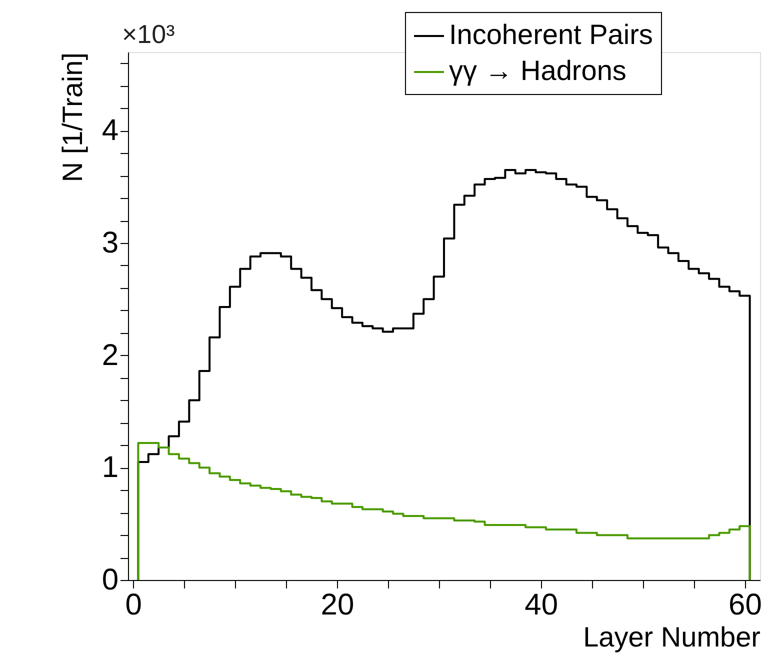  I want to click on x-axis-title: Layer Number, so click(671, 637).